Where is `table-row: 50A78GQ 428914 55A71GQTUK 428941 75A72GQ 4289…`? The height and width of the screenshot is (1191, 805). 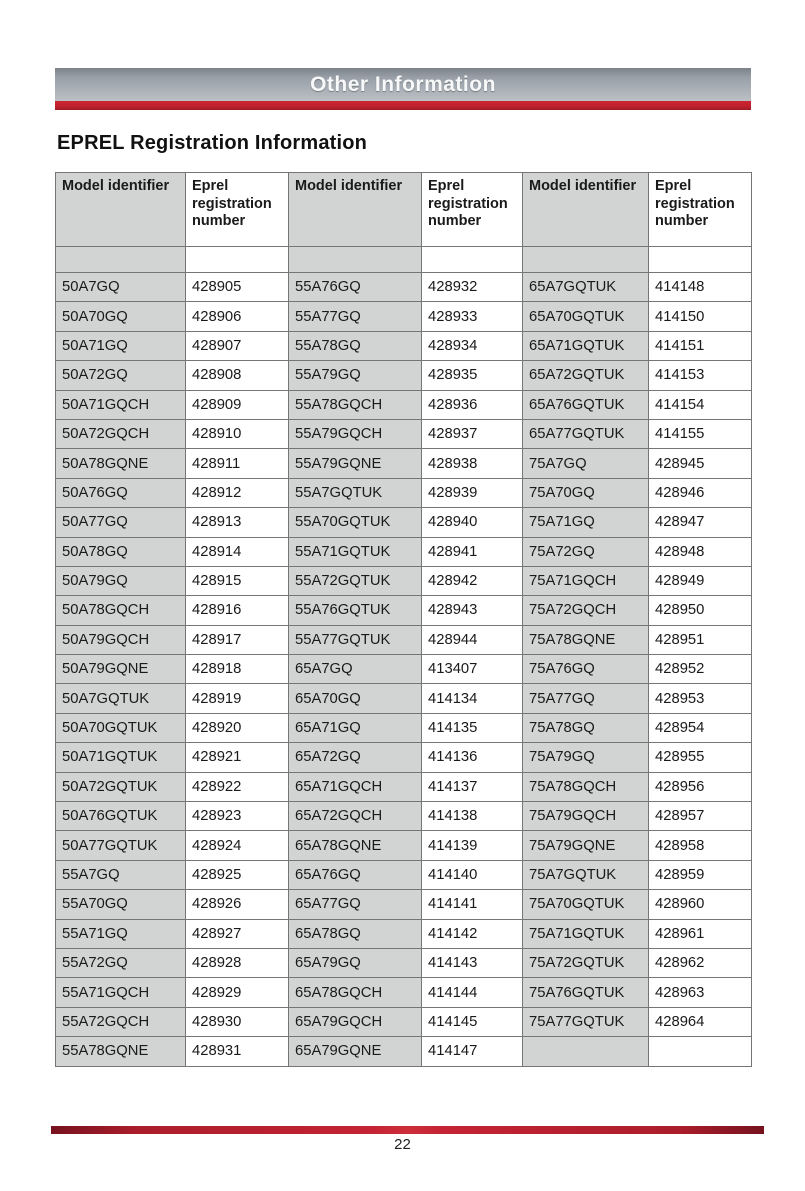 table-row: 50A78GQ 428914 55A71GQTUK 428941 75A72GQ 4289… is located at coordinates (403, 551).